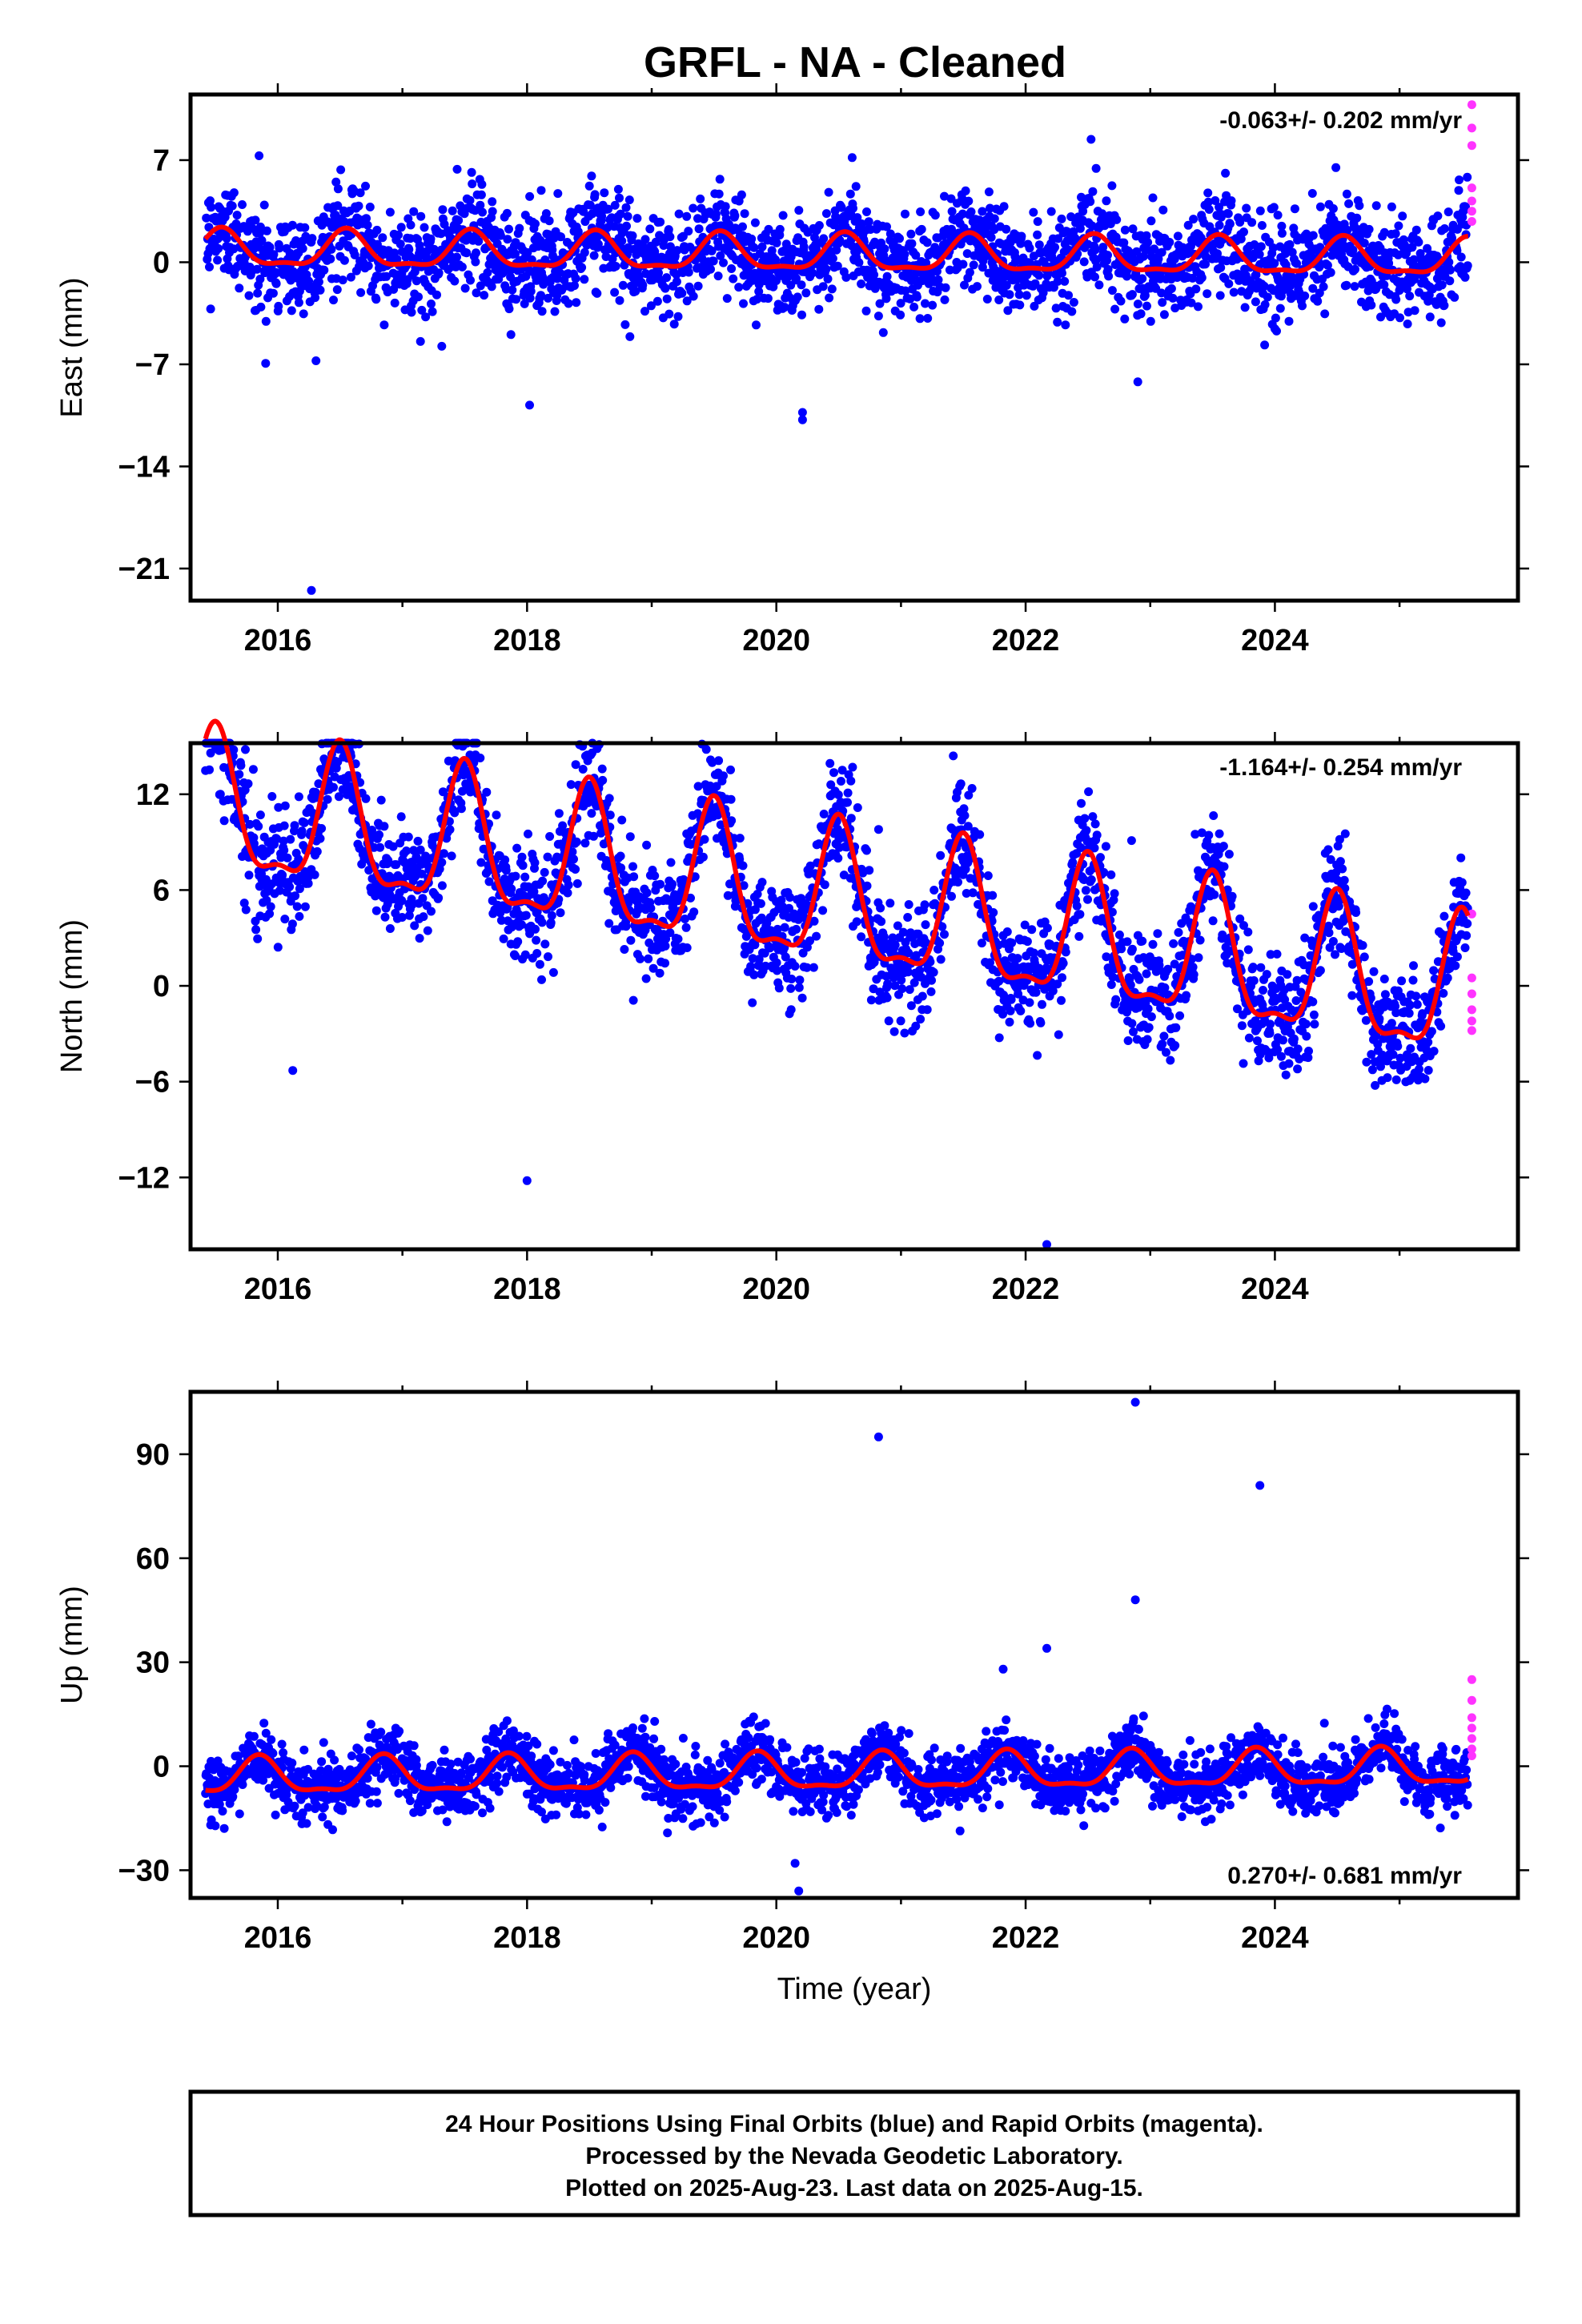 The width and height of the screenshot is (1582, 2324). What do you see at coordinates (1138, 382) in the screenshot?
I see `east-outlier-point` at bounding box center [1138, 382].